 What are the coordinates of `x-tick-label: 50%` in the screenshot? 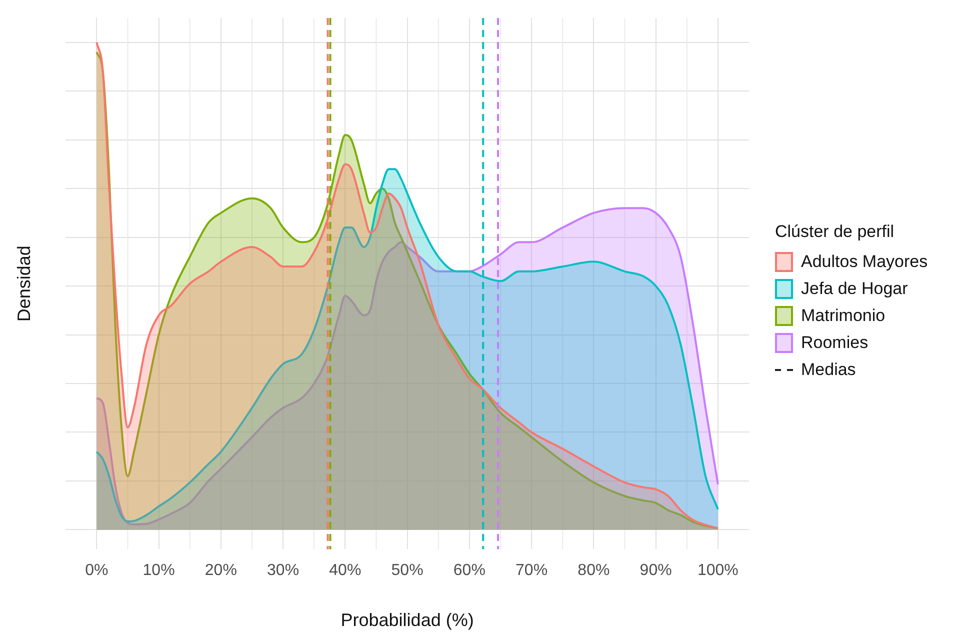 It's located at (407, 571).